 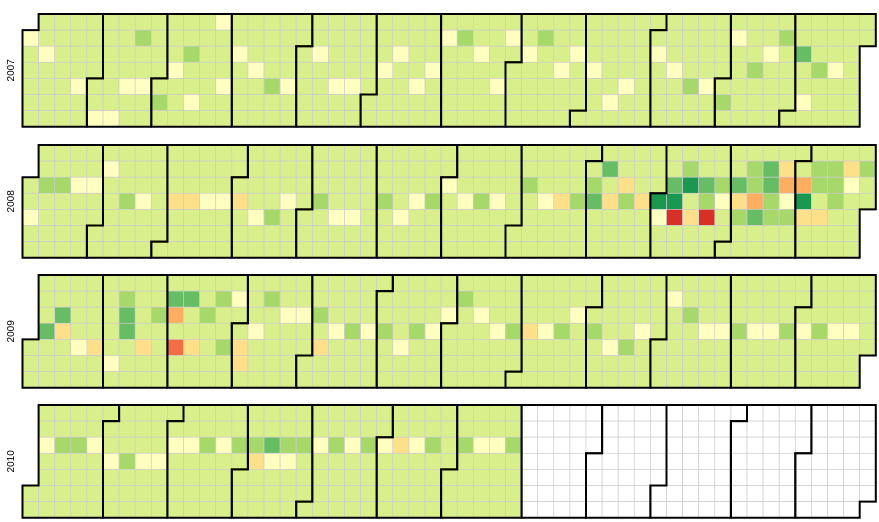 What do you see at coordinates (674, 477) in the screenshot?
I see `day-cell: 2010-10-07` at bounding box center [674, 477].